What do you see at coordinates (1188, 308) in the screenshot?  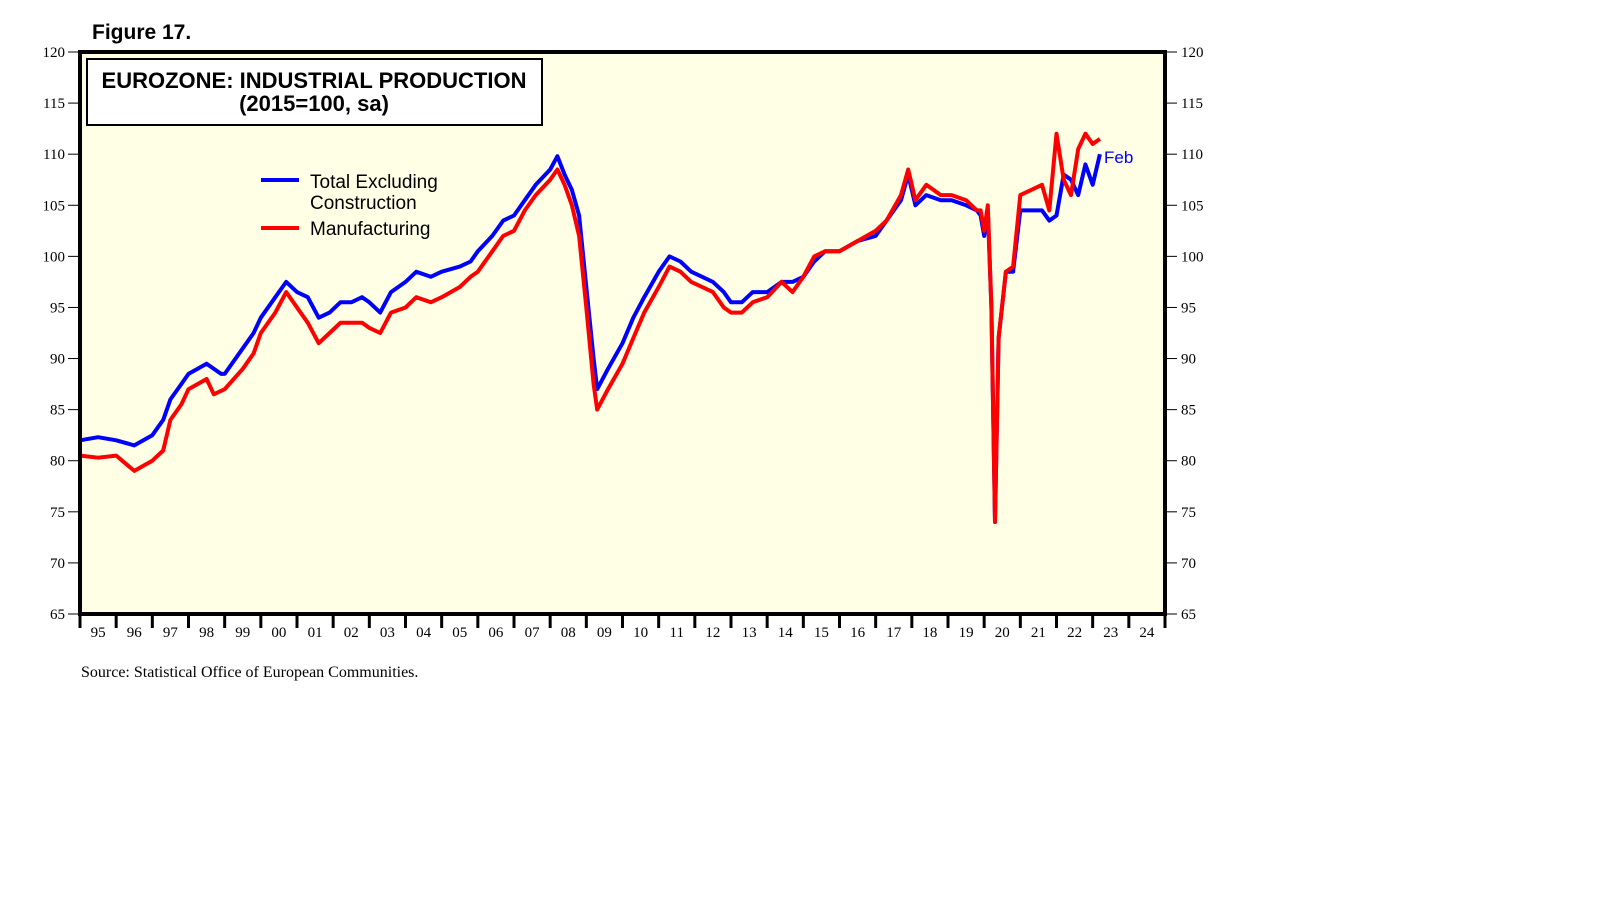 I see `y-tick-label-right: 95` at bounding box center [1188, 308].